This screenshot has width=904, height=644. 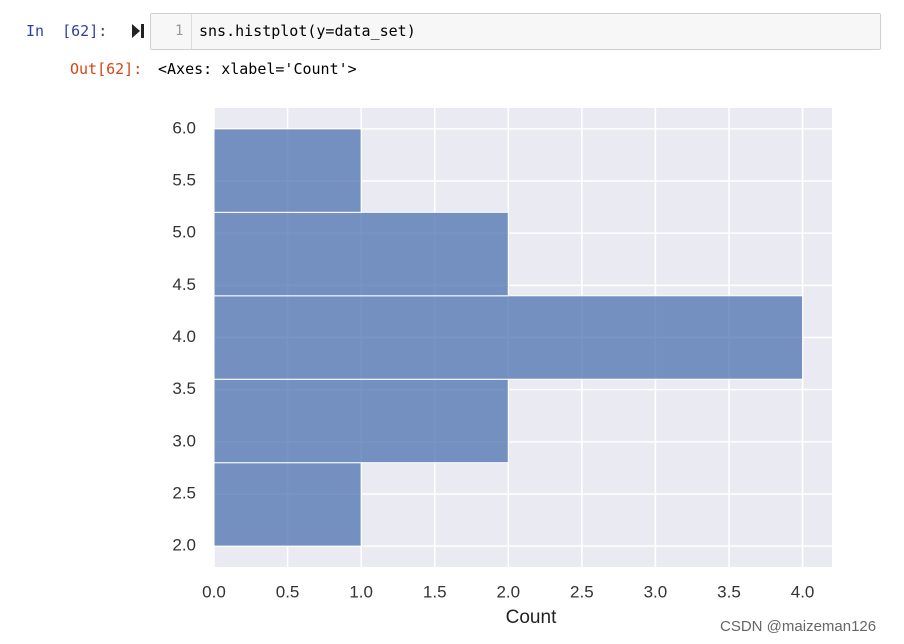 What do you see at coordinates (582, 591) in the screenshot?
I see `x-tick-label: 2.5` at bounding box center [582, 591].